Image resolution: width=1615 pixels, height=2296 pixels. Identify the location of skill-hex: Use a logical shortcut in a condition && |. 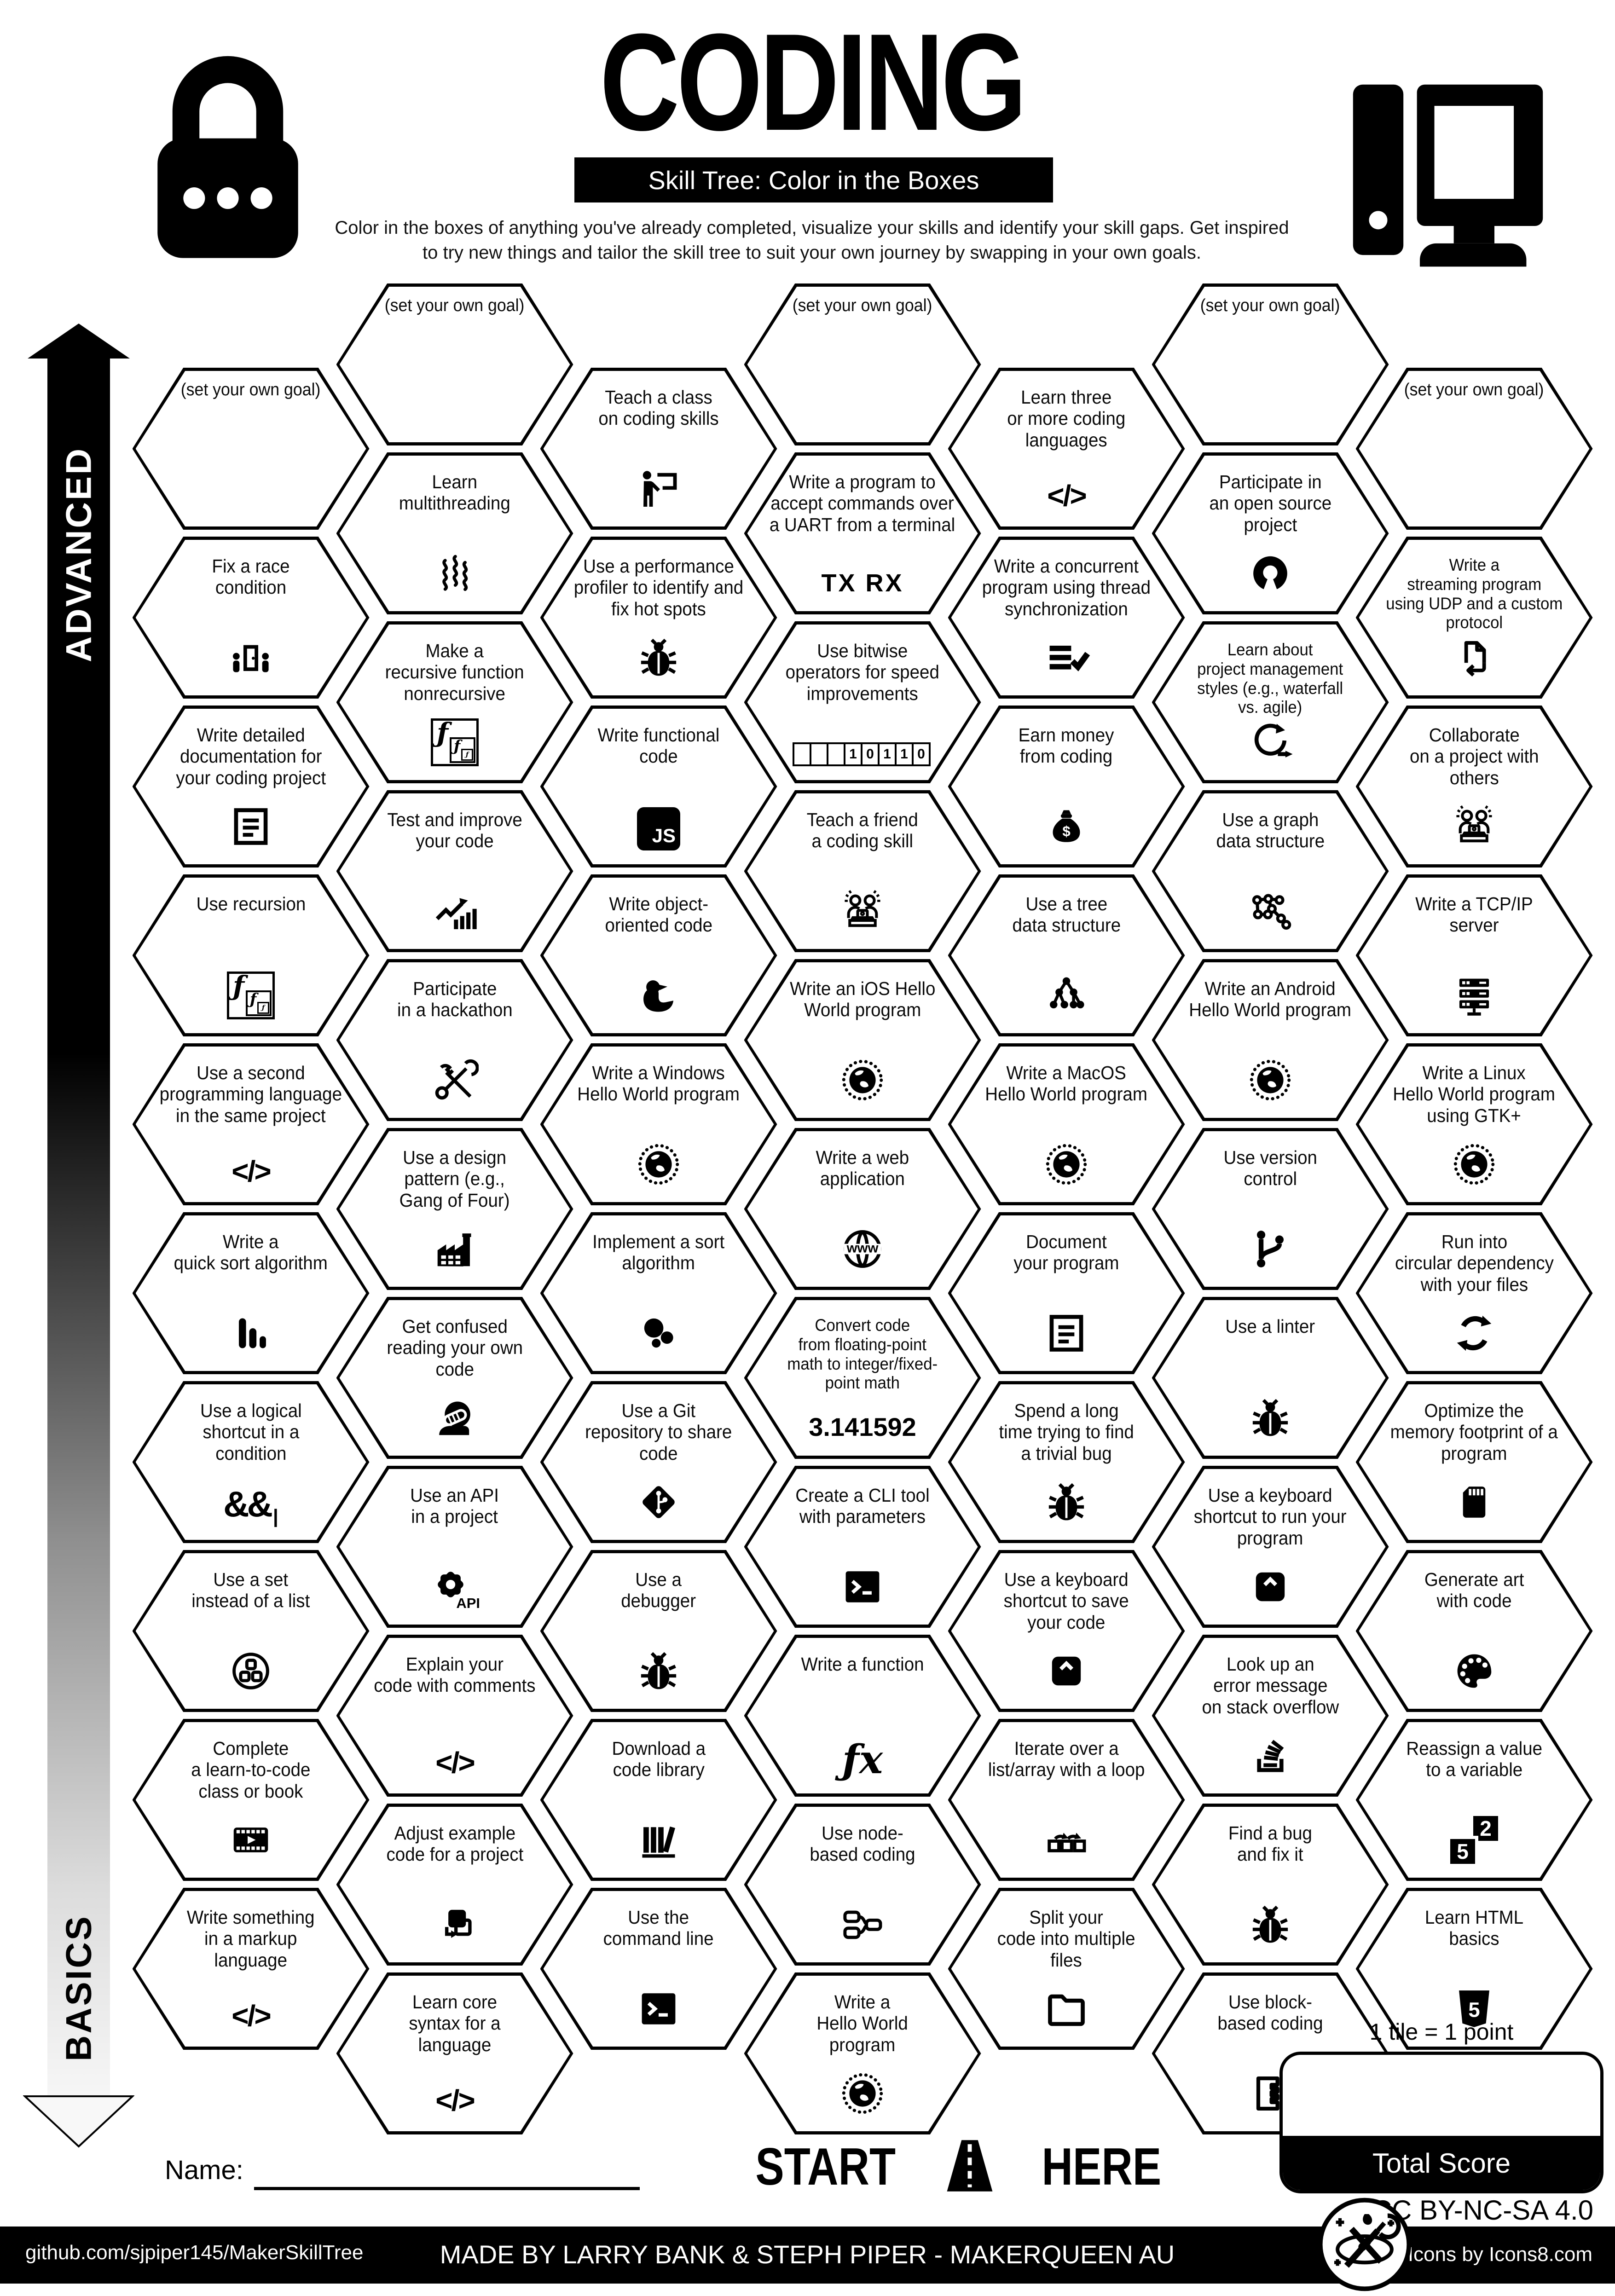
(251, 1462).